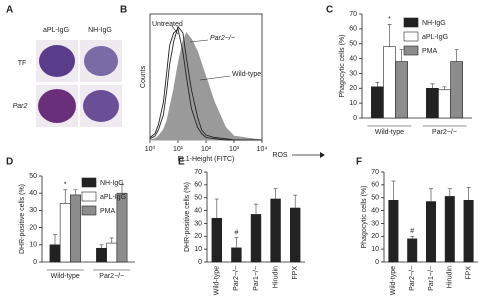 Image resolution: width=488 pixels, height=306 pixels. Describe the element at coordinates (234, 149) in the screenshot. I see `x-tick-label: 10³` at that location.